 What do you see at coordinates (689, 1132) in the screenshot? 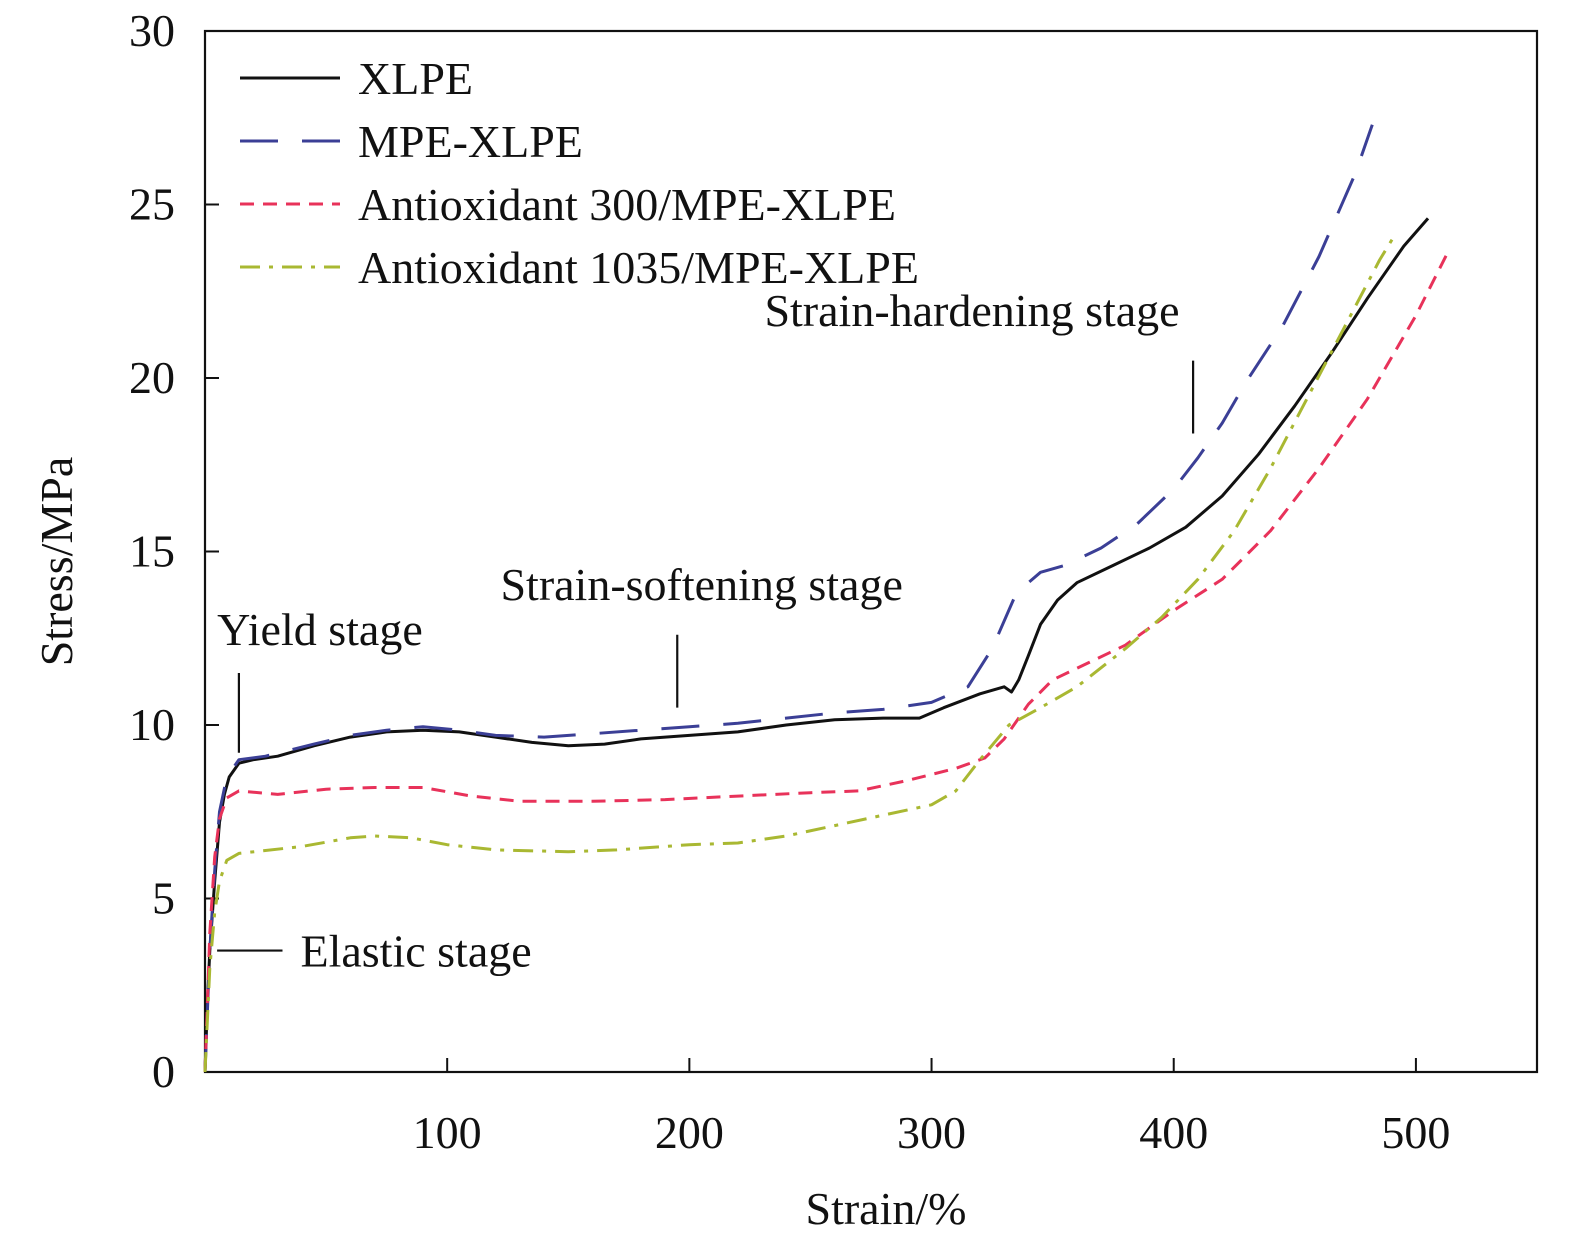
I see `x-tick-label: 200` at bounding box center [689, 1132].